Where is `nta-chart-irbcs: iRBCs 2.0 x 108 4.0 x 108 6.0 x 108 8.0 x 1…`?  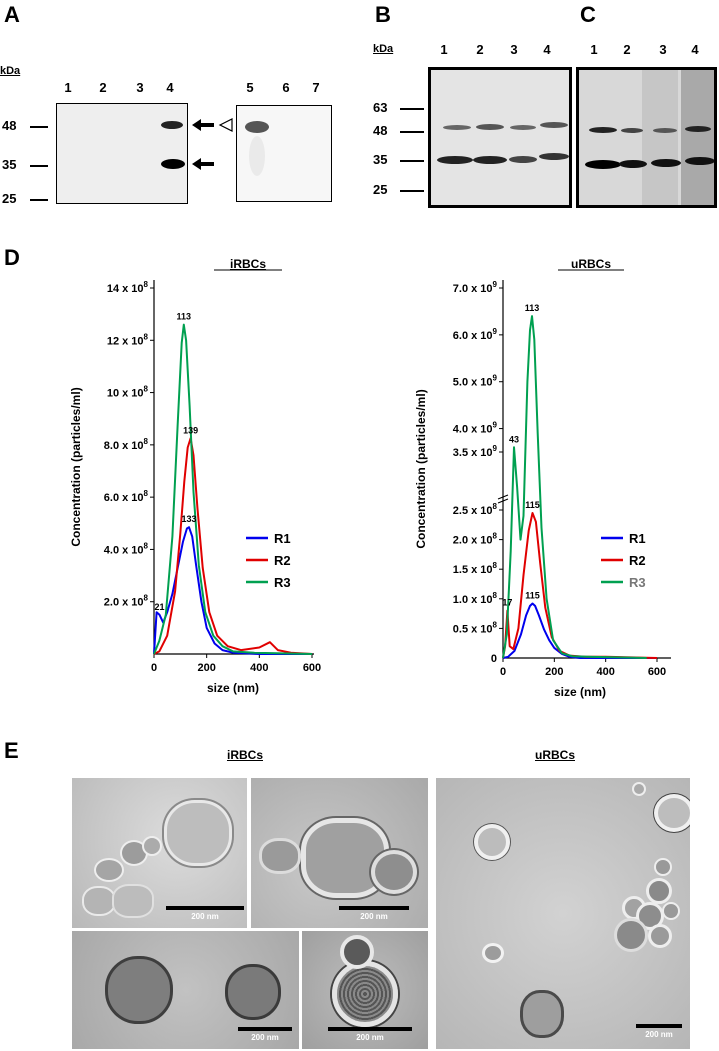
nta-chart-irbcs: iRBCs 2.0 x 108 4.0 x 108 6.0 x 108 8.0 x 1… is located at coordinates (195, 476).